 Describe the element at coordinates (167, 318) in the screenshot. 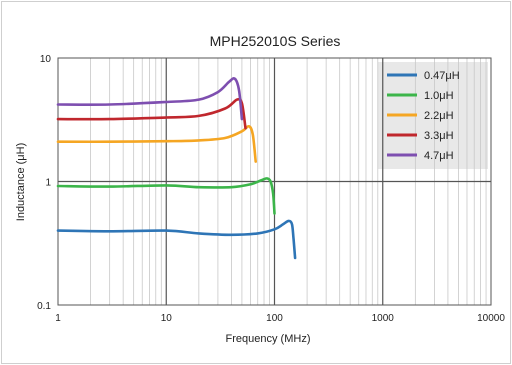

I see `x-tick-label: 10` at that location.